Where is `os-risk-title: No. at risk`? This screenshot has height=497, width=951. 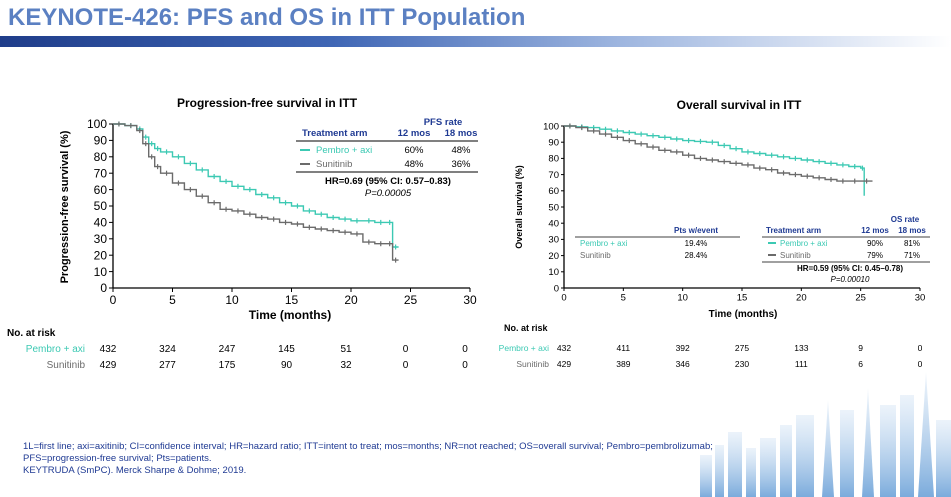 os-risk-title: No. at risk is located at coordinates (526, 328).